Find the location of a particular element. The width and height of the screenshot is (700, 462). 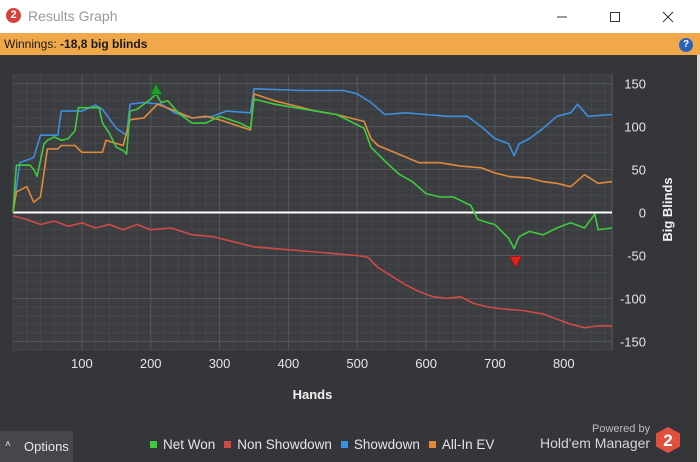

legend-label: Non Showdown is located at coordinates (284, 444).